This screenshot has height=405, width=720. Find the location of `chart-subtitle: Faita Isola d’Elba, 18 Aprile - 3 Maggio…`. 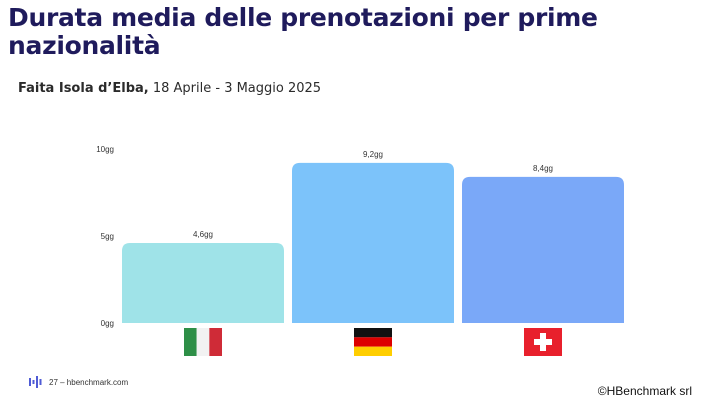

chart-subtitle: Faita Isola d’Elba, 18 Aprile - 3 Maggio… is located at coordinates (169, 88).